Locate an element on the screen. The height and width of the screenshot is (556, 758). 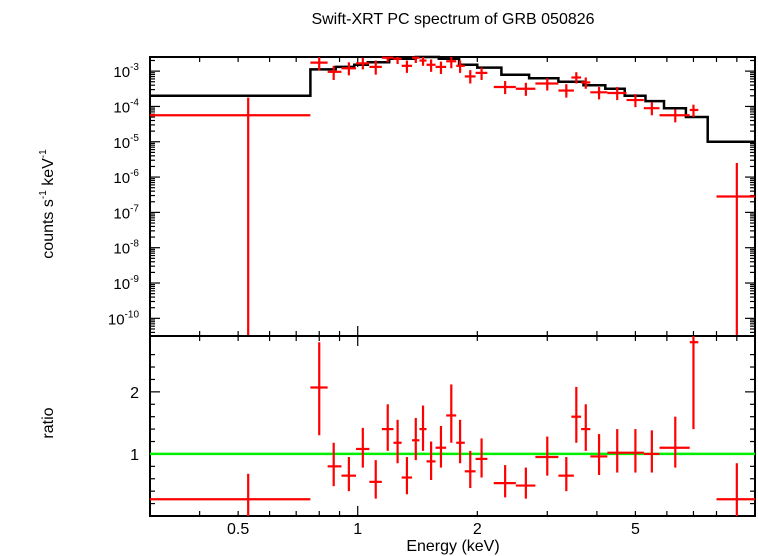
y-tick-exp: -9 is located at coordinates (134, 279).